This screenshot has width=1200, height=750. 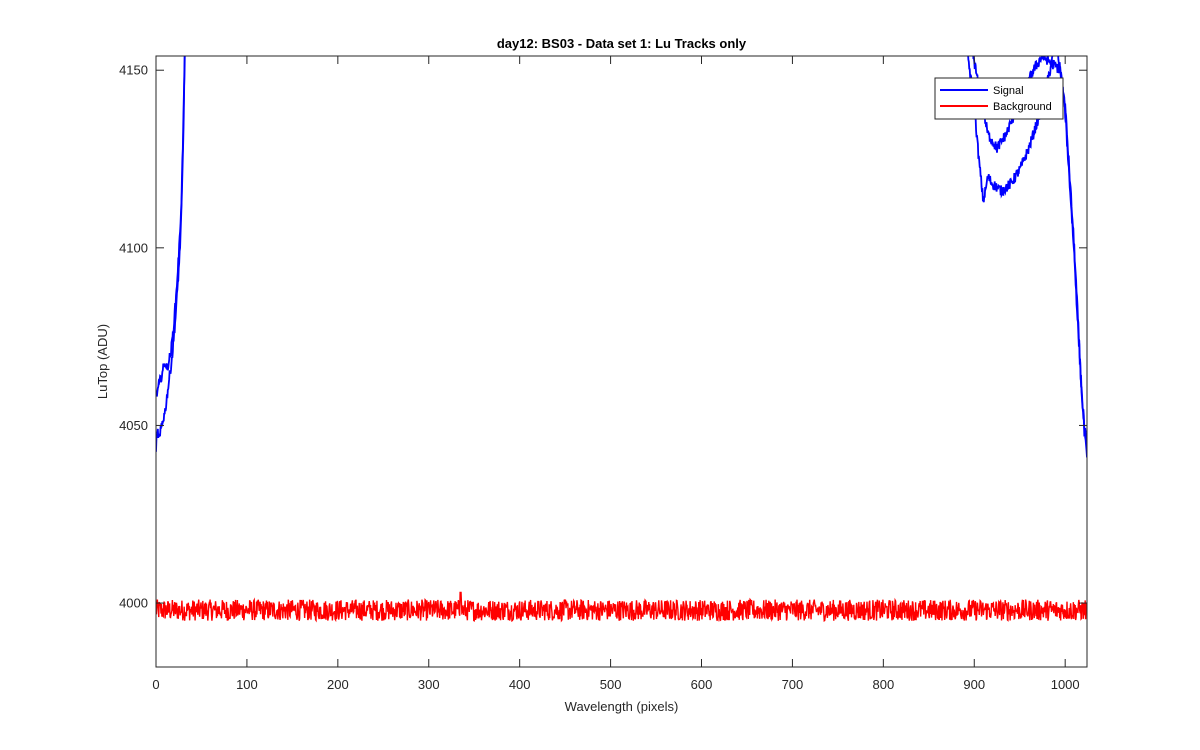 What do you see at coordinates (133, 603) in the screenshot?
I see `y-tick-label-4000: 4000` at bounding box center [133, 603].